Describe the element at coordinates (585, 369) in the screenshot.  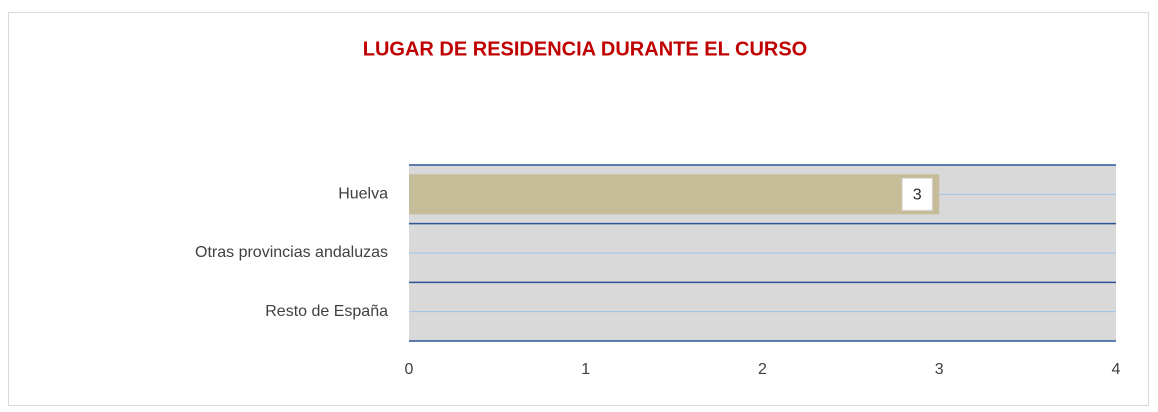
I see `x-tick-label: 1` at that location.